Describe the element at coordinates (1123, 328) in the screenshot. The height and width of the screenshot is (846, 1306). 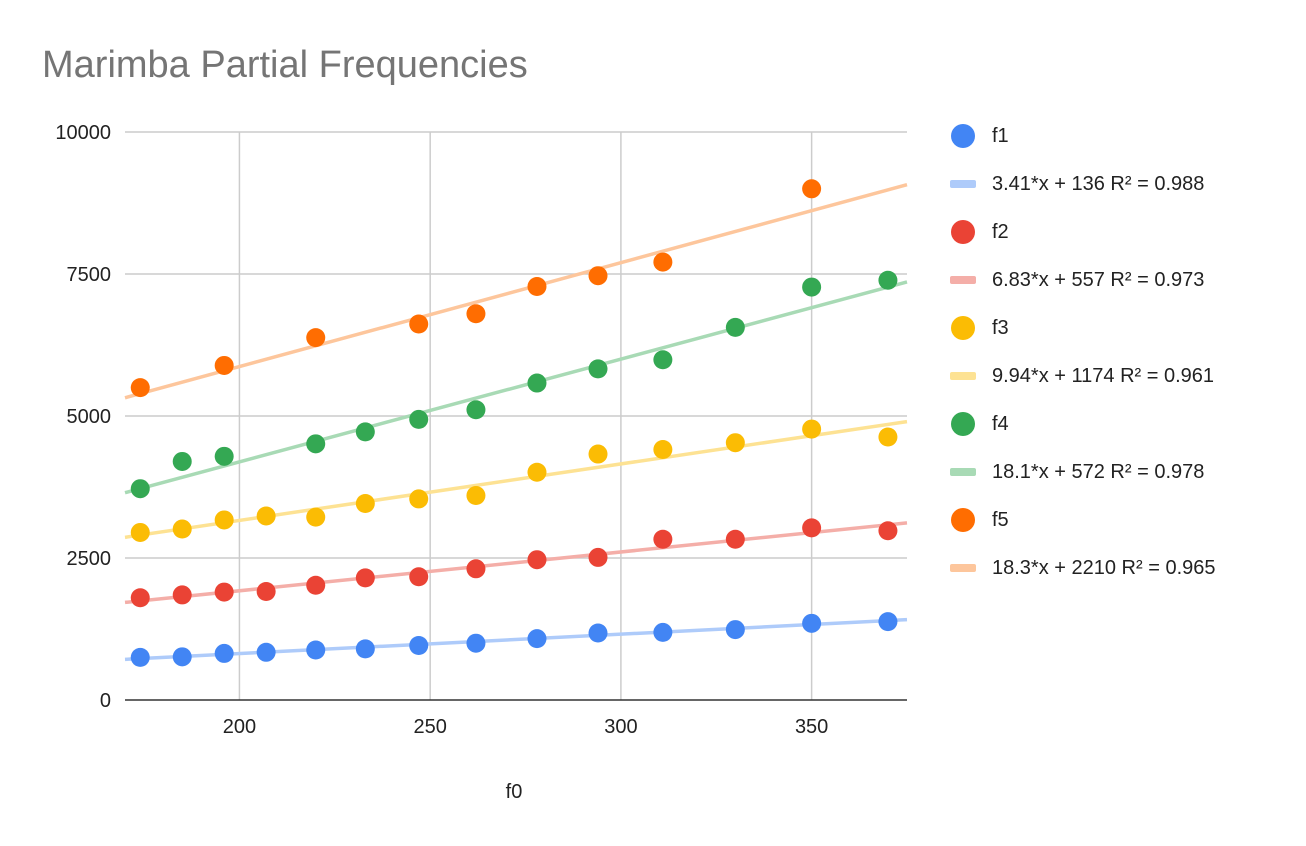
I see `legend-item-f3: f3` at that location.